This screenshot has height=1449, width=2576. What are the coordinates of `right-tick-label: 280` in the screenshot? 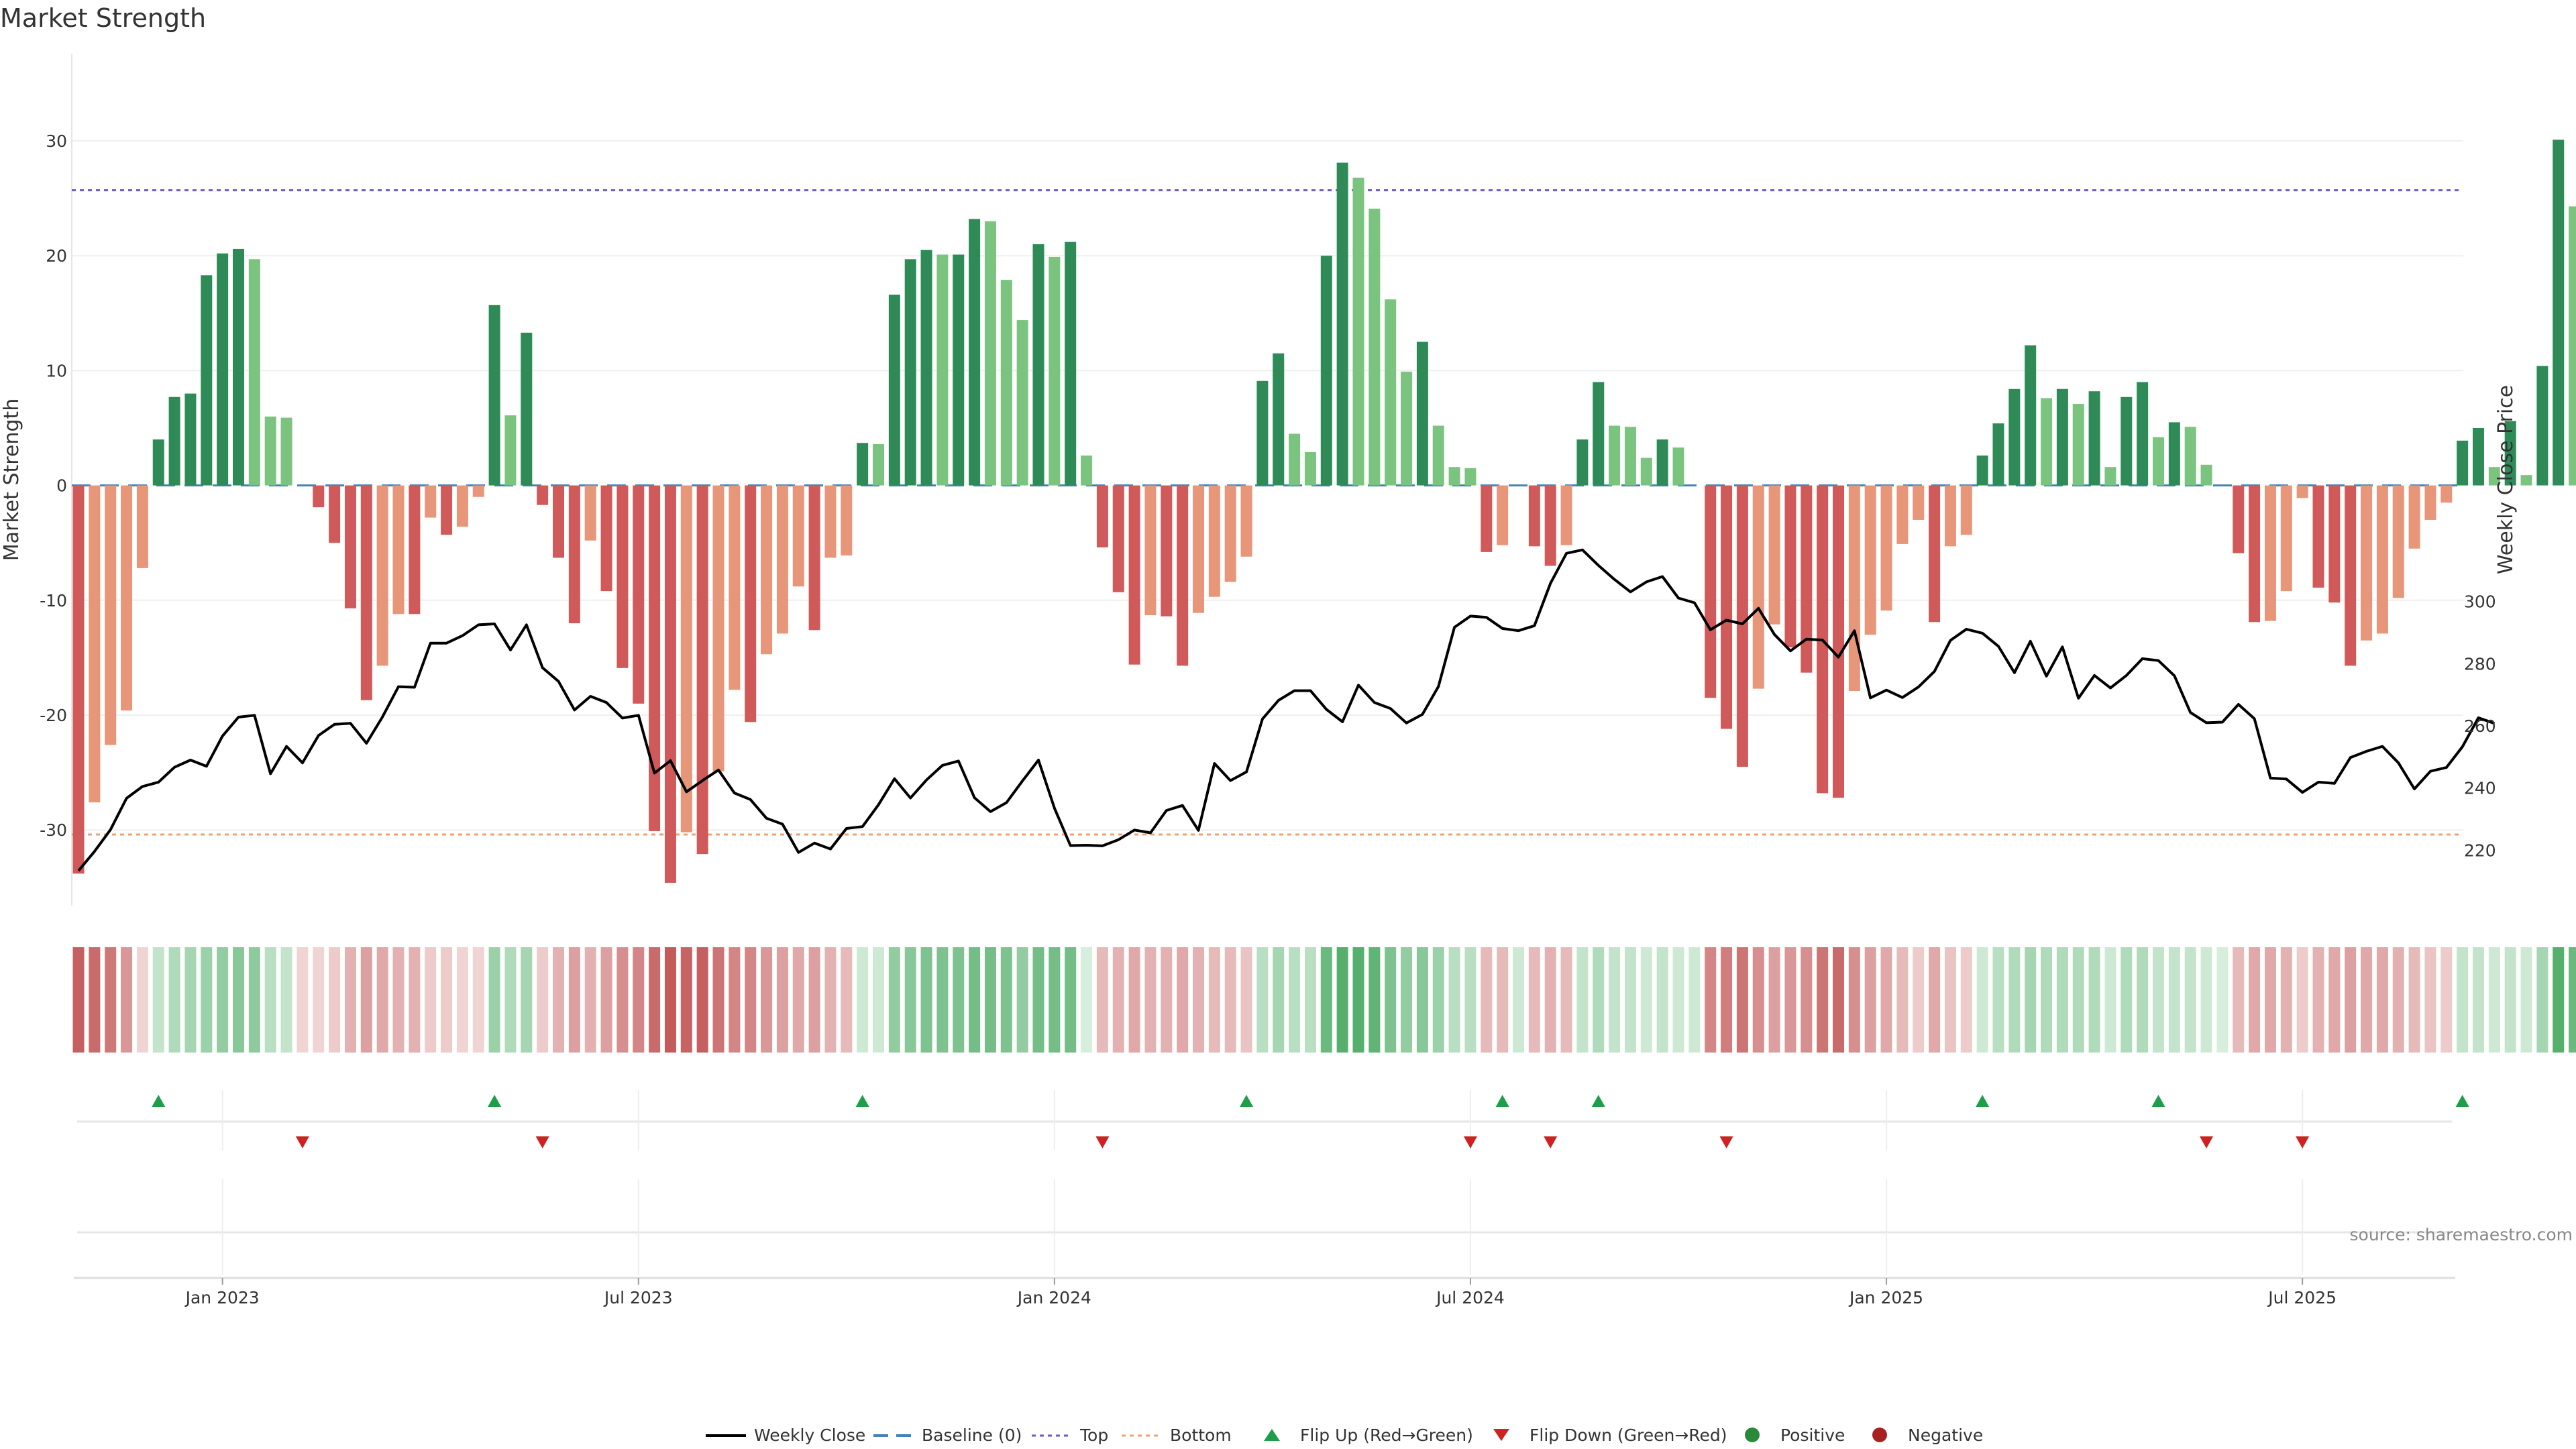 It's located at (2480, 664).